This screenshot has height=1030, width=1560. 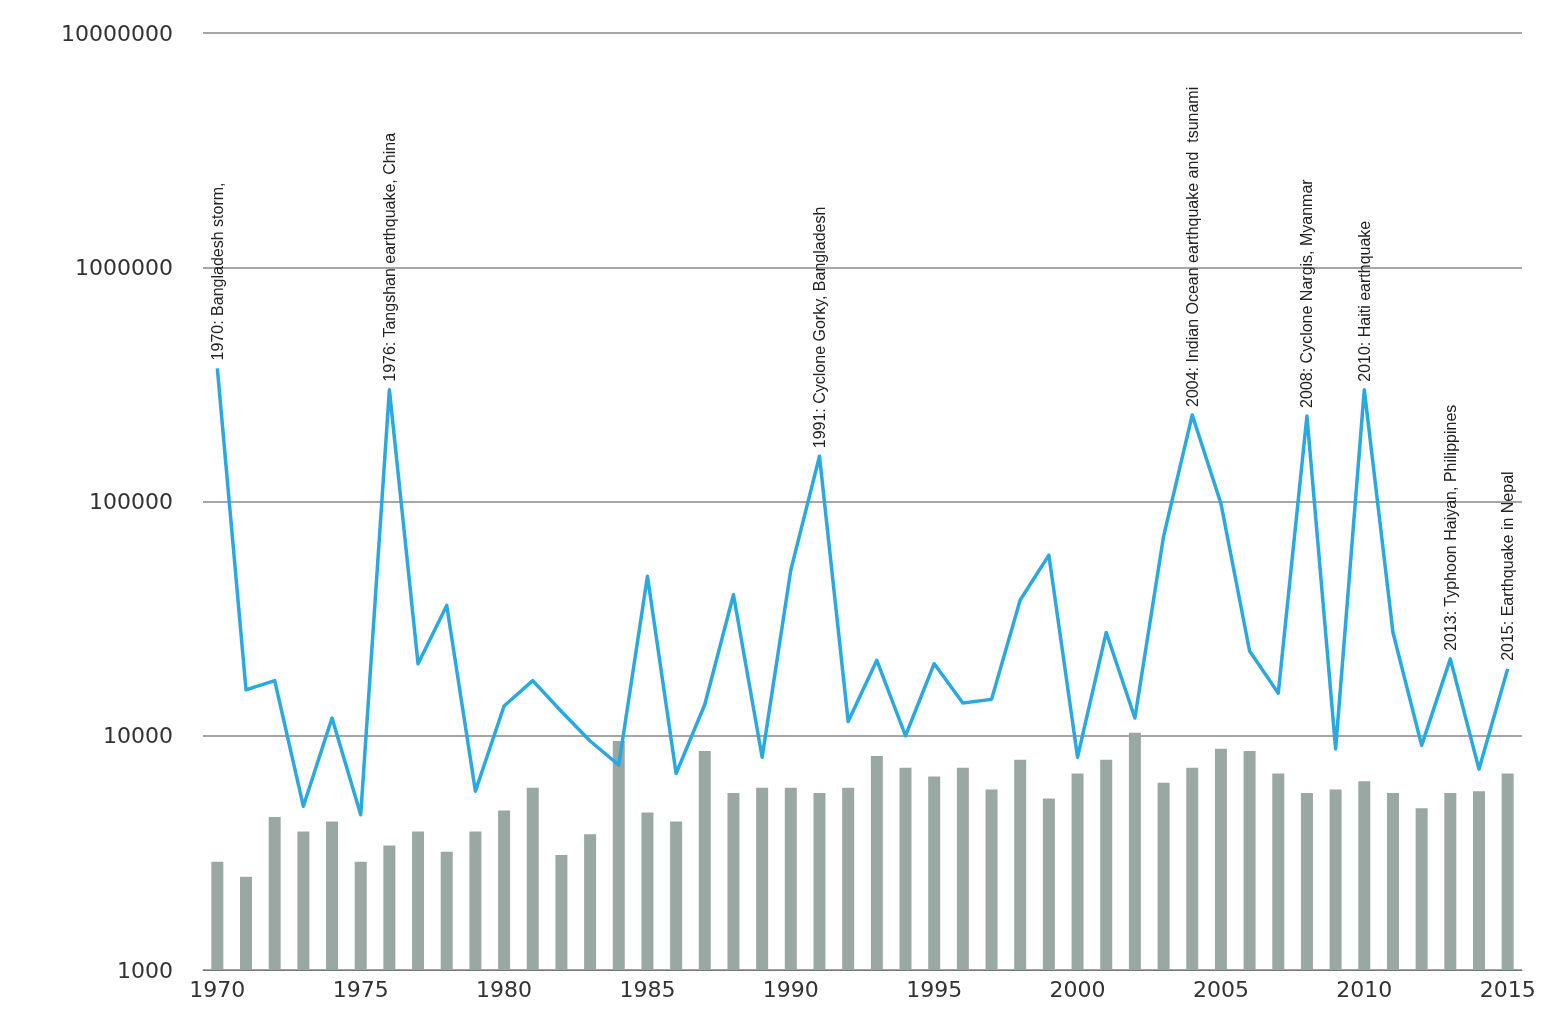 What do you see at coordinates (360, 989) in the screenshot?
I see `x-tick-label: 1975` at bounding box center [360, 989].